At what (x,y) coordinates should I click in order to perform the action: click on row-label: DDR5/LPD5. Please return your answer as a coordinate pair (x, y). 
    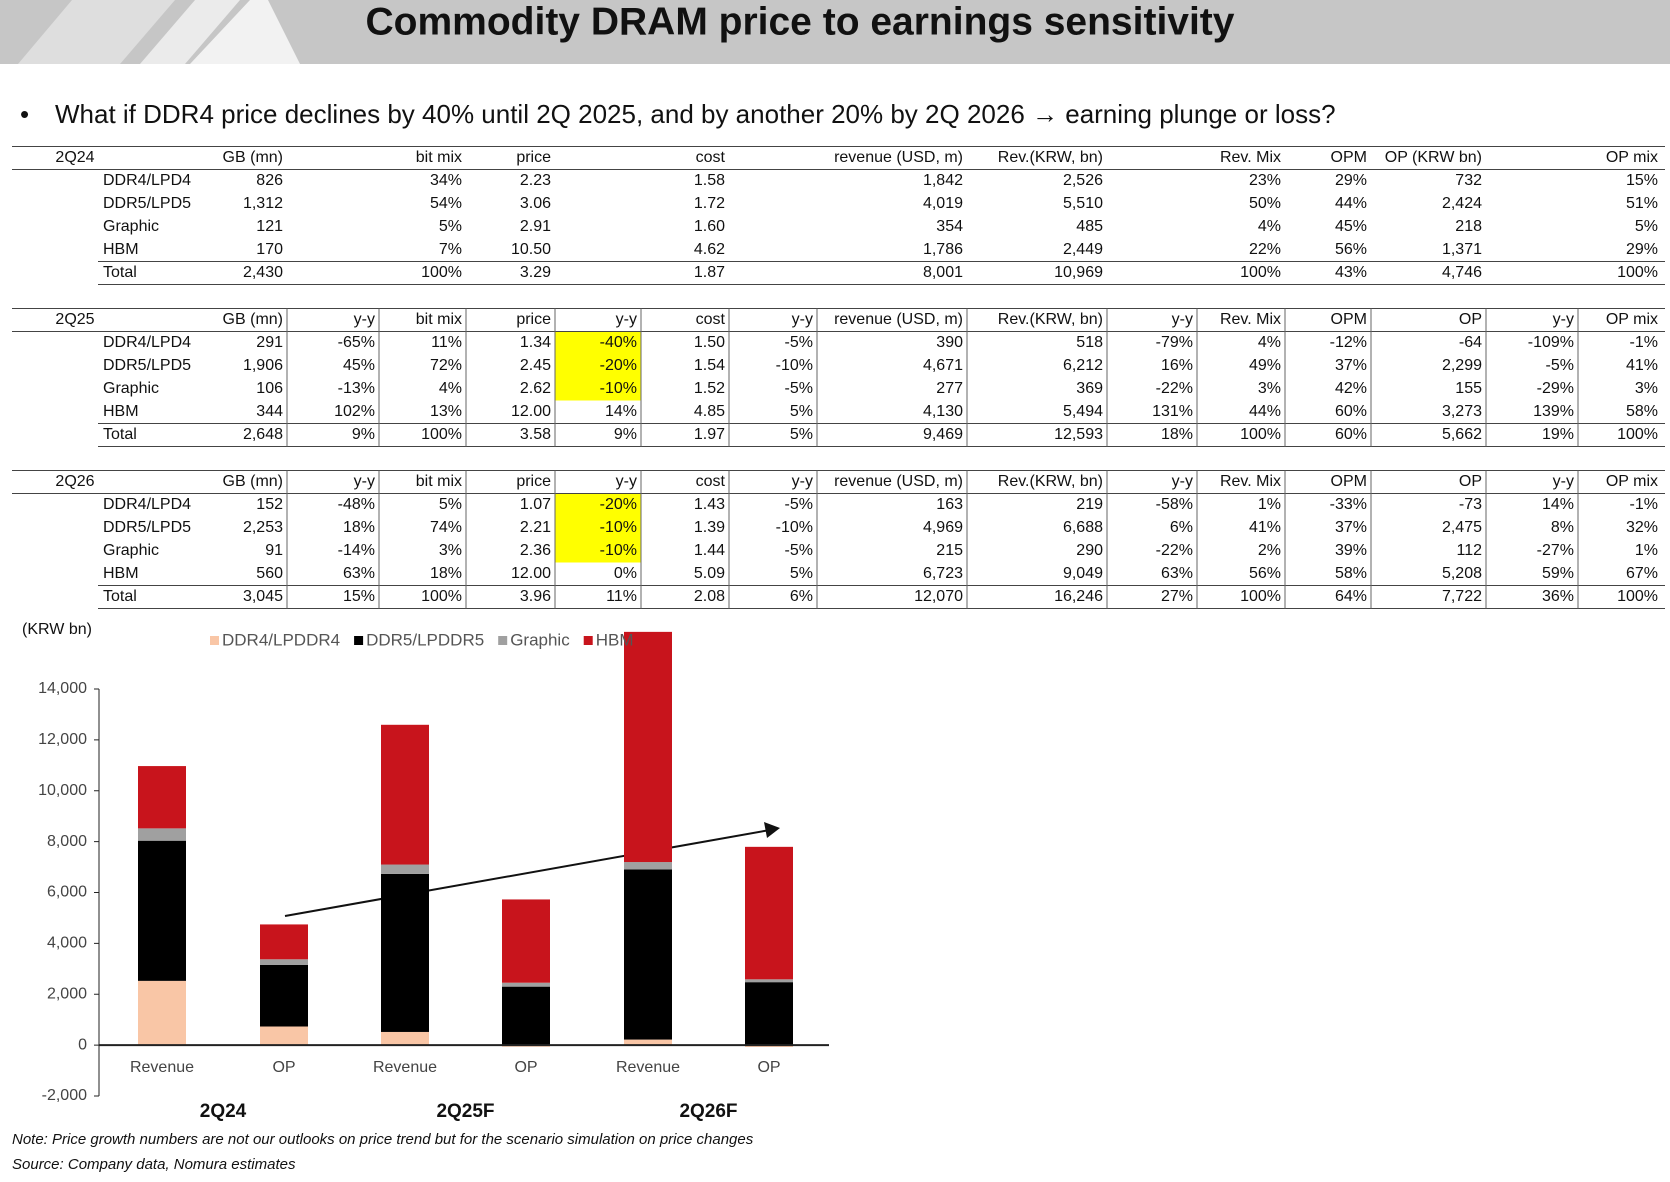
    Looking at the image, I should click on (147, 365).